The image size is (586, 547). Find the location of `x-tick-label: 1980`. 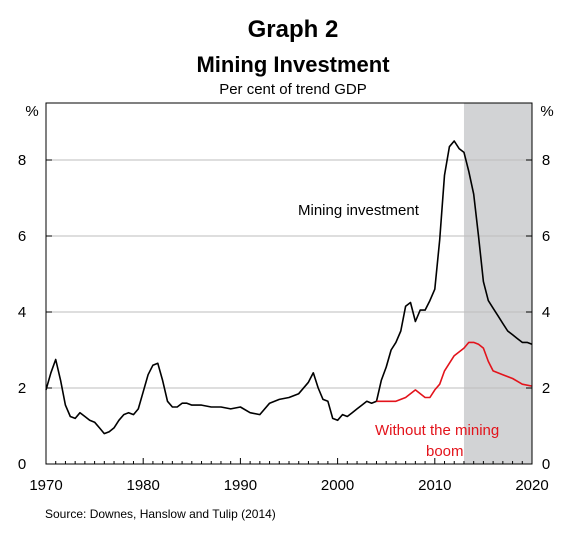

x-tick-label: 1980 is located at coordinates (143, 485).